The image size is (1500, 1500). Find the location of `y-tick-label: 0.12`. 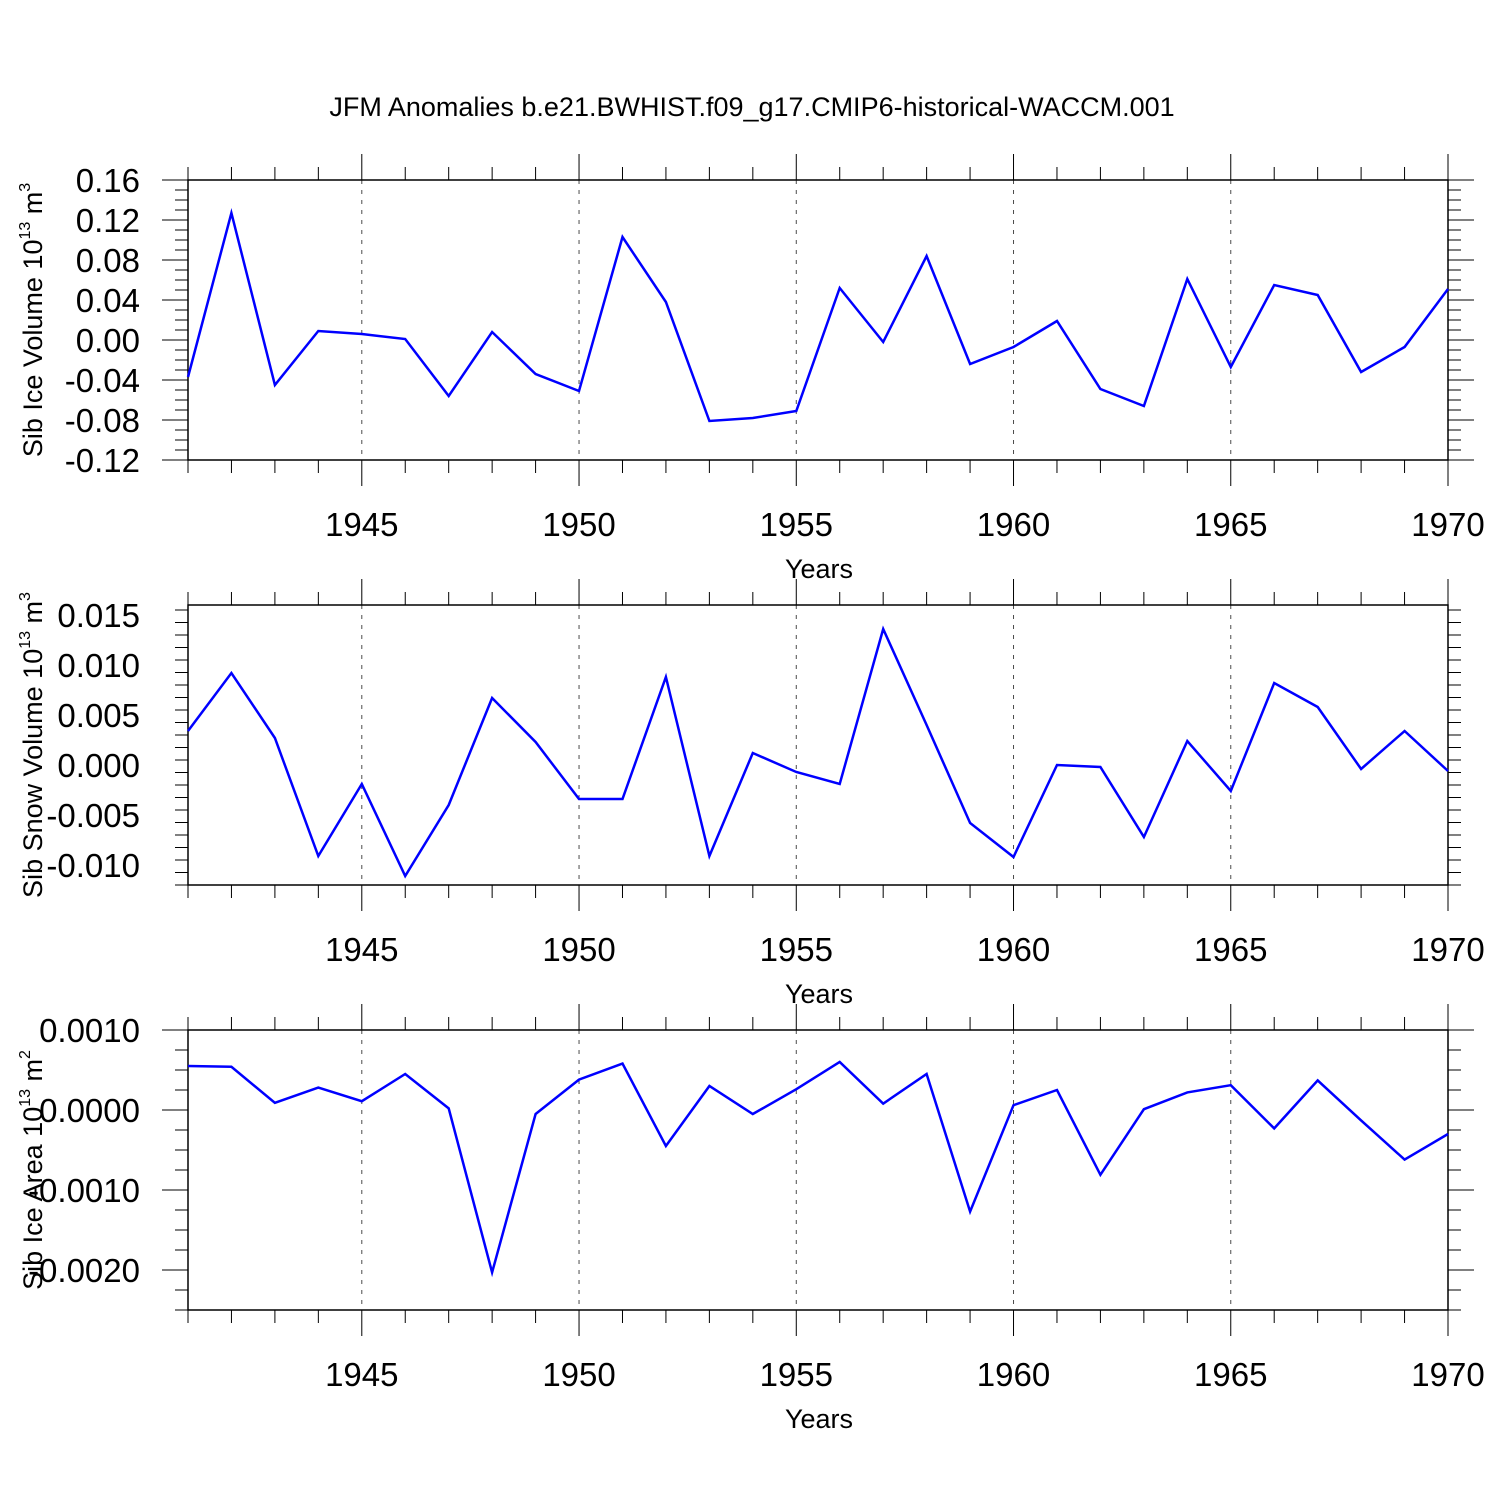

y-tick-label: 0.12 is located at coordinates (108, 220).